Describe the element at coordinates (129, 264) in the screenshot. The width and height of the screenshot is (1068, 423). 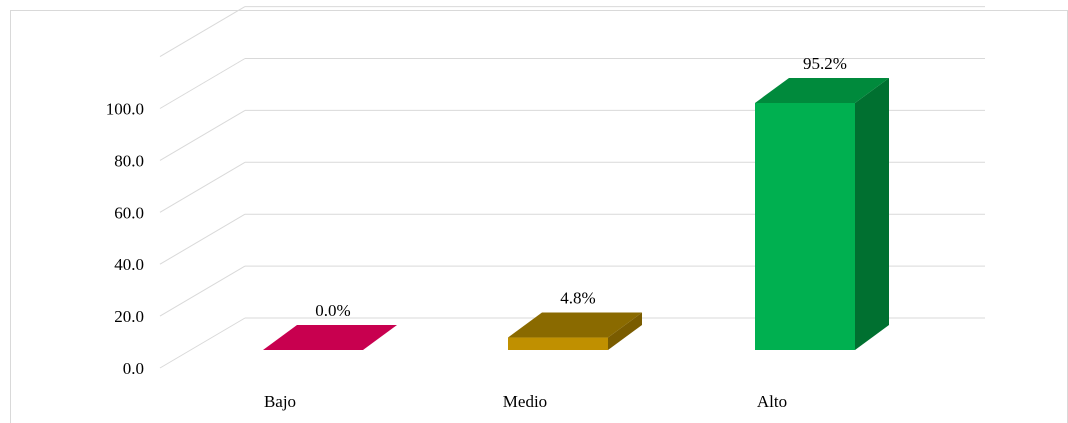
I see `y-tick-label: 40.0` at that location.